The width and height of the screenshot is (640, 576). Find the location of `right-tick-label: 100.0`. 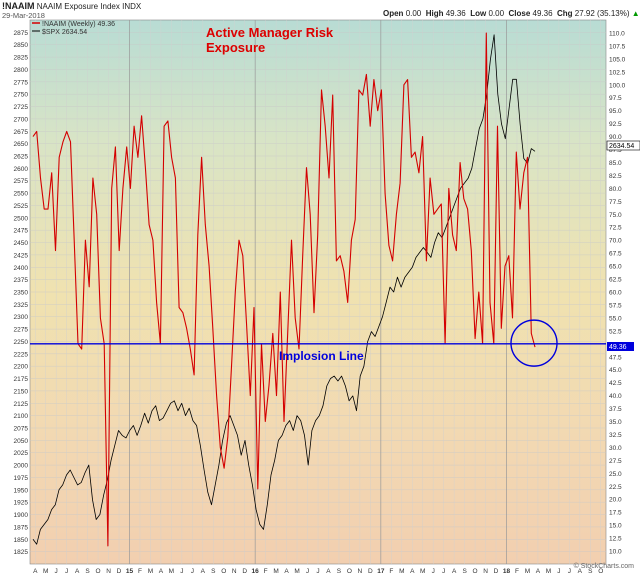

right-tick-label: 100.0 is located at coordinates (617, 85).